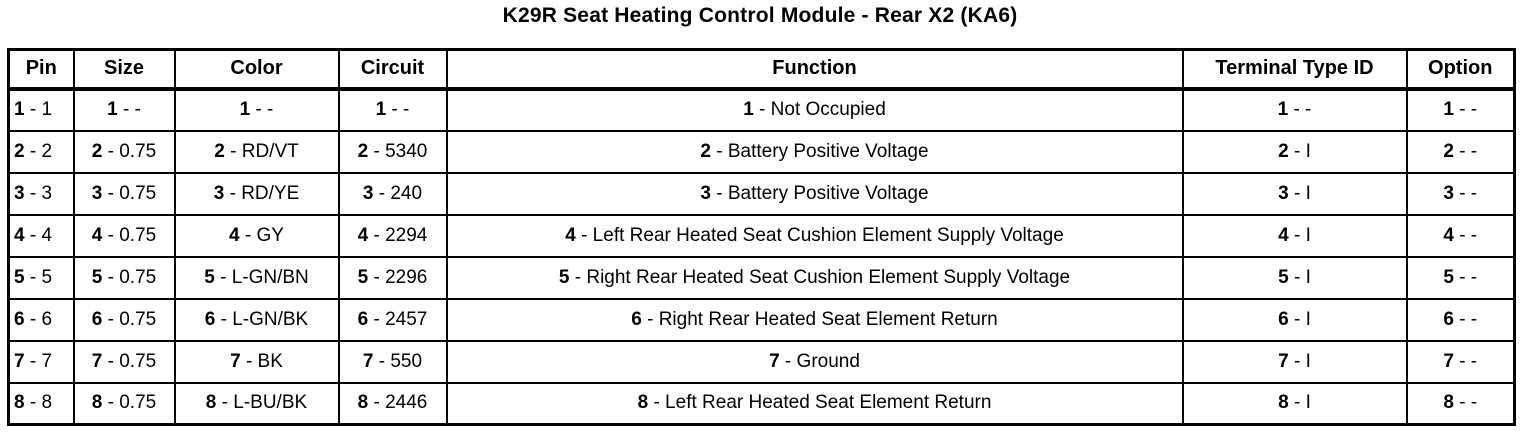  Describe the element at coordinates (124, 109) in the screenshot. I see `cell-size: 1 - -` at that location.